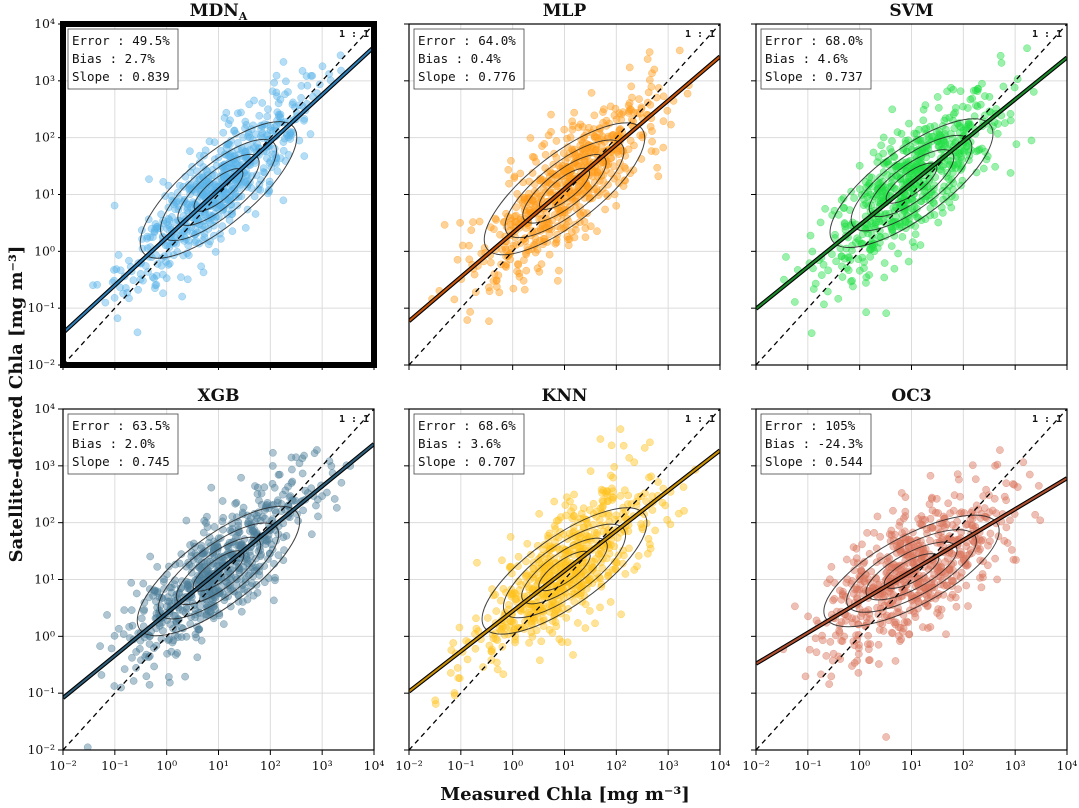 The height and width of the screenshot is (808, 1079). I want to click on fit-line, so click(564, 188).